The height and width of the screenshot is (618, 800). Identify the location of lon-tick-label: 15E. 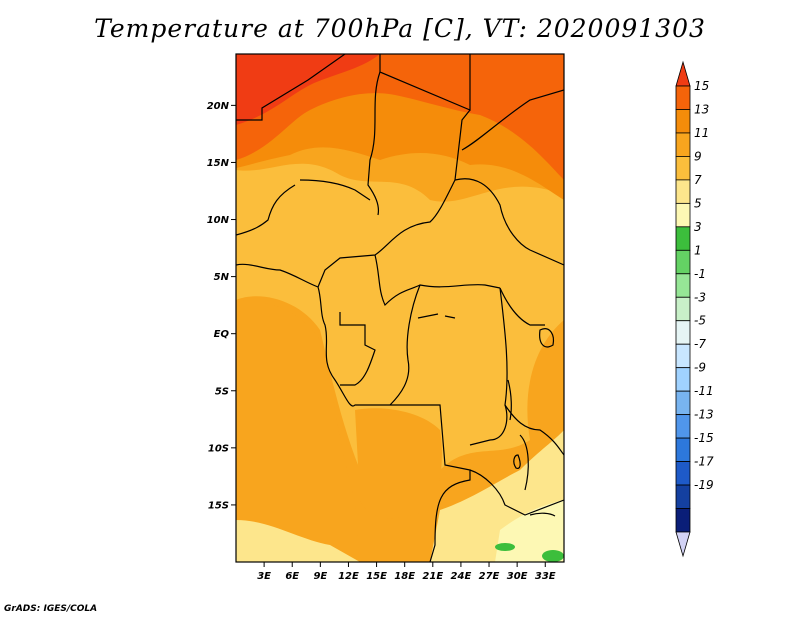
(376, 576).